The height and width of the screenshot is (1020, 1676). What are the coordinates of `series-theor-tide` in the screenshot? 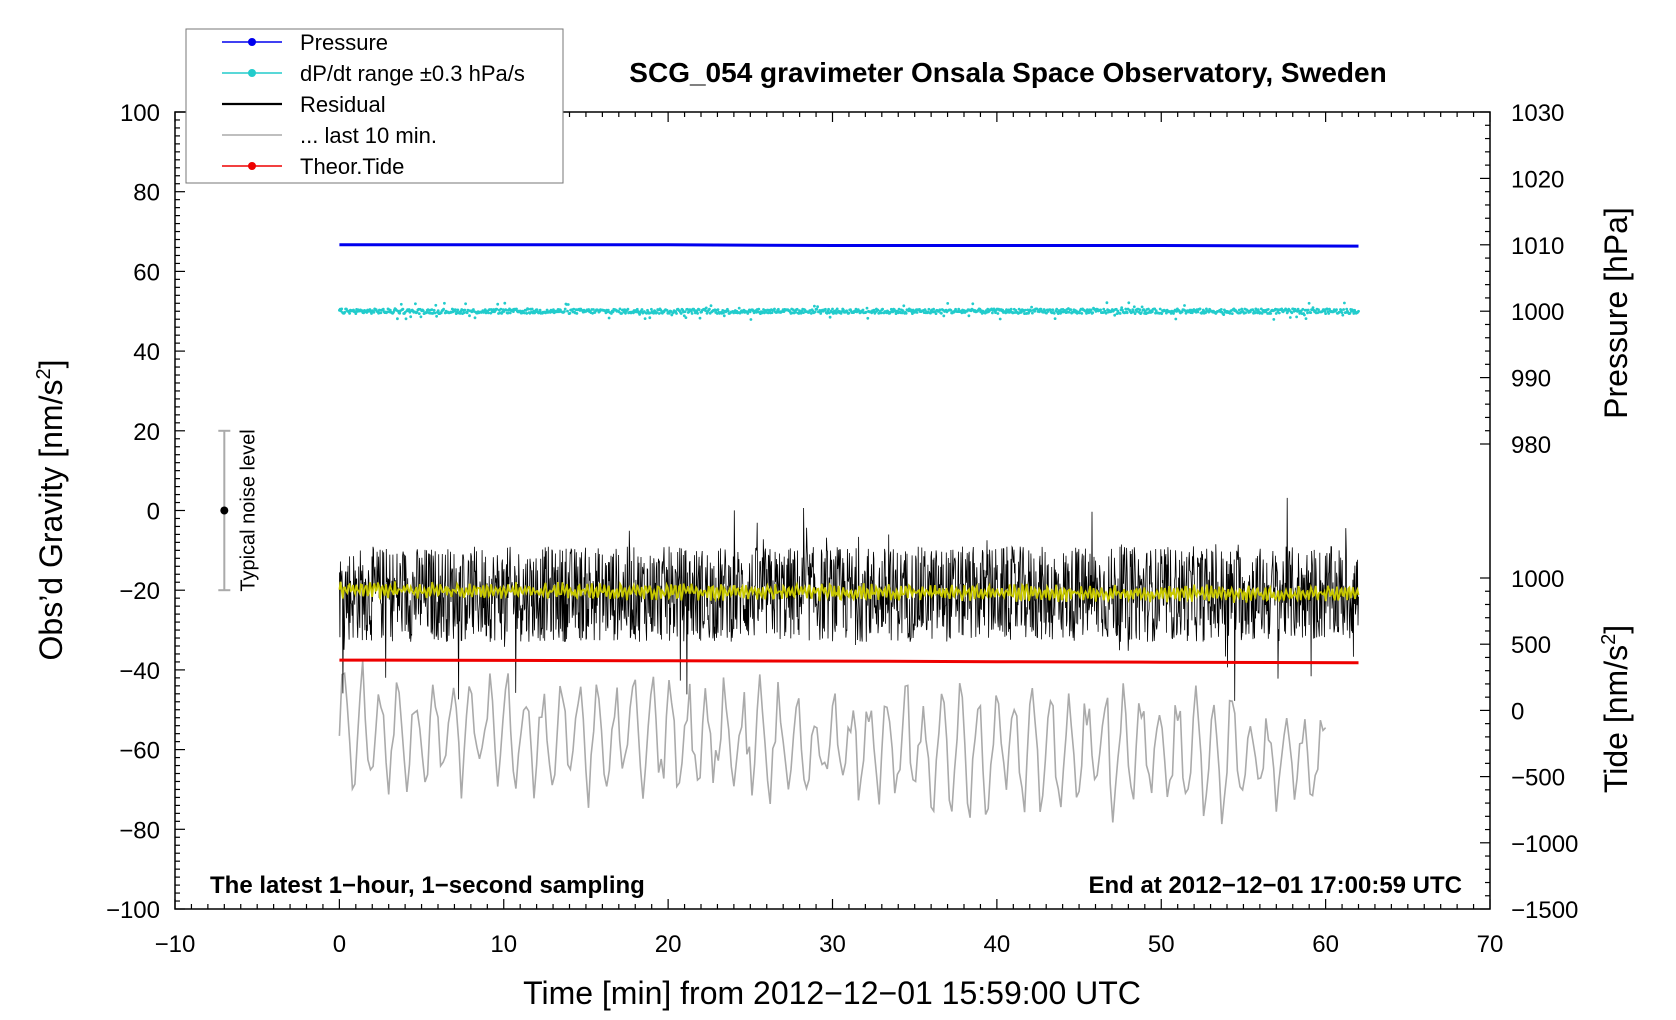 It's located at (849, 661).